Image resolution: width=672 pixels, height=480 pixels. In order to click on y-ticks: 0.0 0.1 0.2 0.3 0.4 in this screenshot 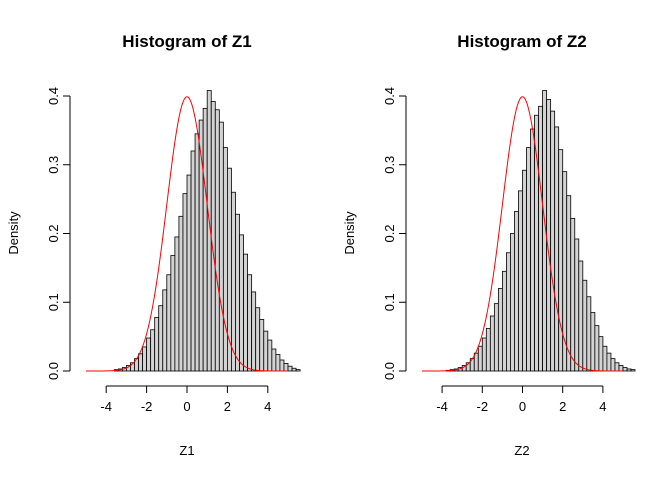, I will do `click(394, 233)`.